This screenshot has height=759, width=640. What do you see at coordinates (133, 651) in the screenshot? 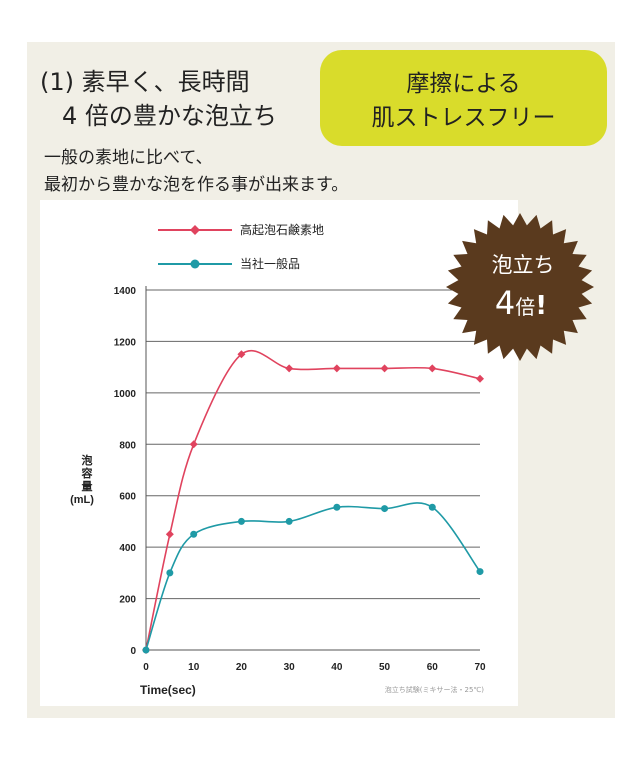
I see `y-tick-label: 0` at bounding box center [133, 651].